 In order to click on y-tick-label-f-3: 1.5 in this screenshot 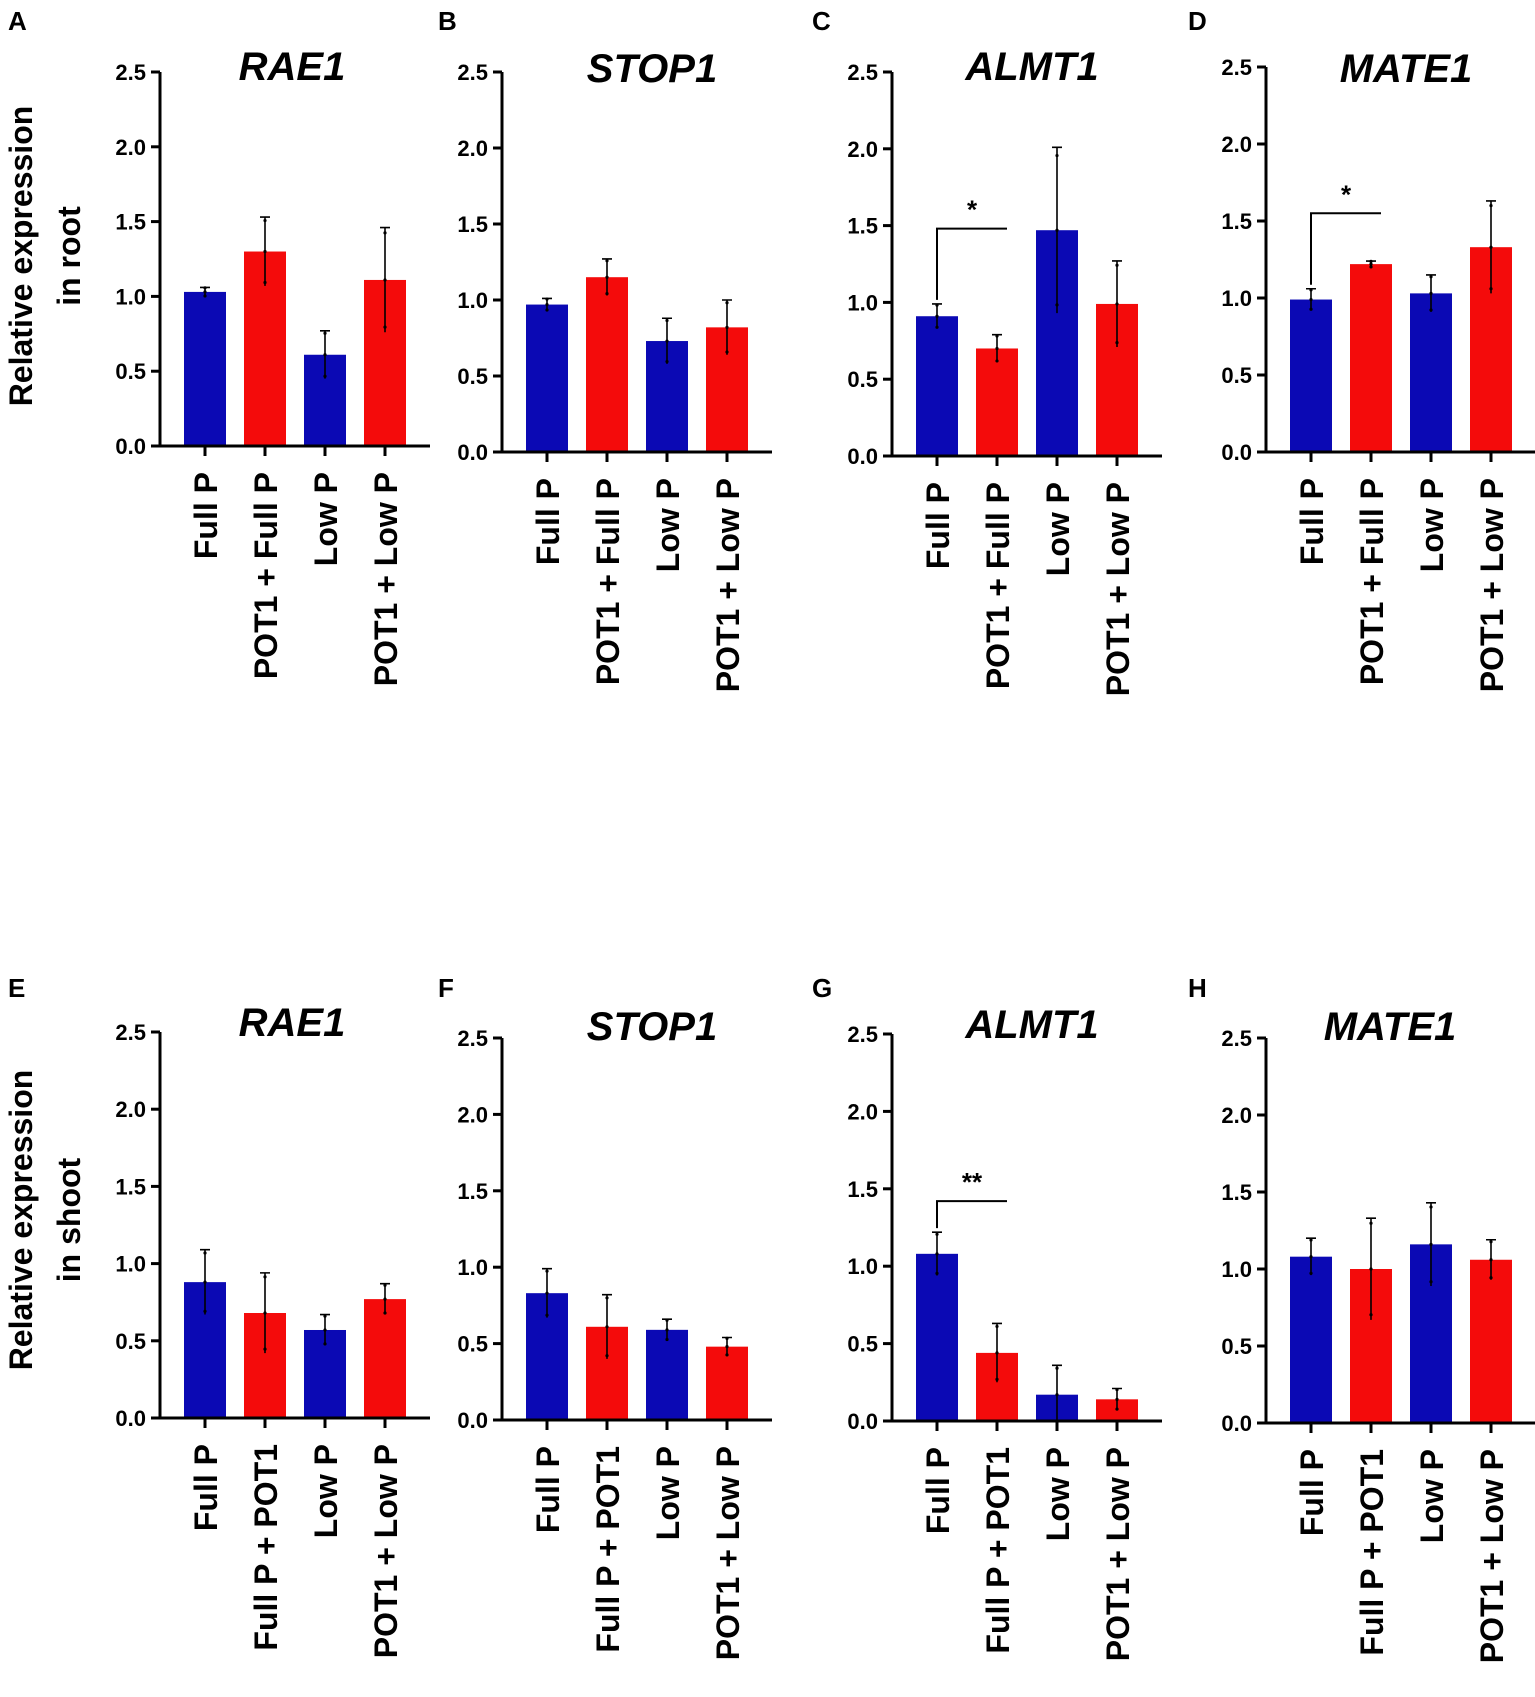, I will do `click(472, 1191)`.